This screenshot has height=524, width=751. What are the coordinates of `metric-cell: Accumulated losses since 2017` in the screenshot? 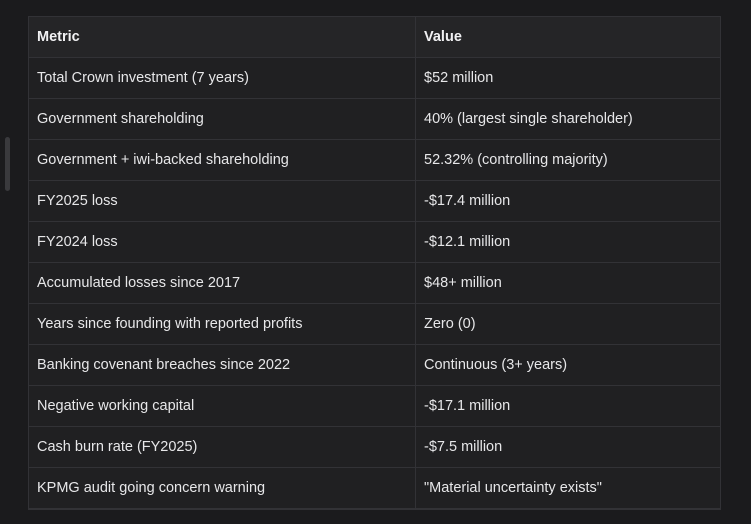 It's located at (222, 283).